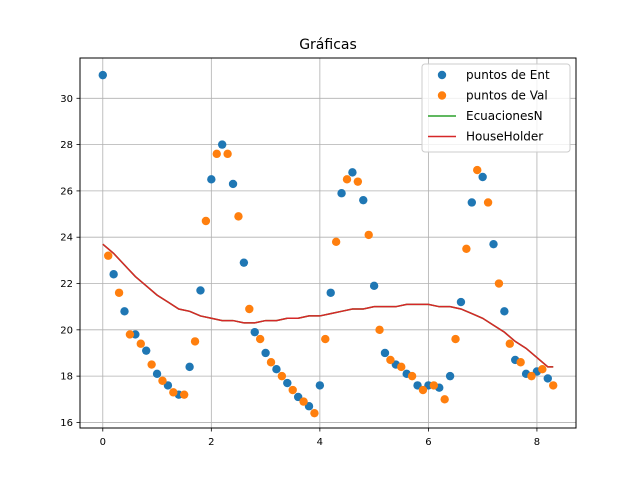 This screenshot has height=480, width=640. Describe the element at coordinates (504, 116) in the screenshot. I see `legend-label: EcuacionesN` at that location.